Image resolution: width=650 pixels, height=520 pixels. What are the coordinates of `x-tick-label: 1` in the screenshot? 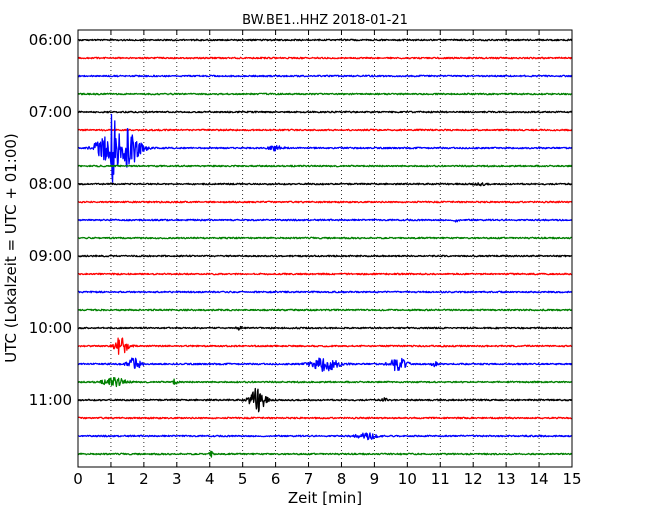 It's located at (111, 479).